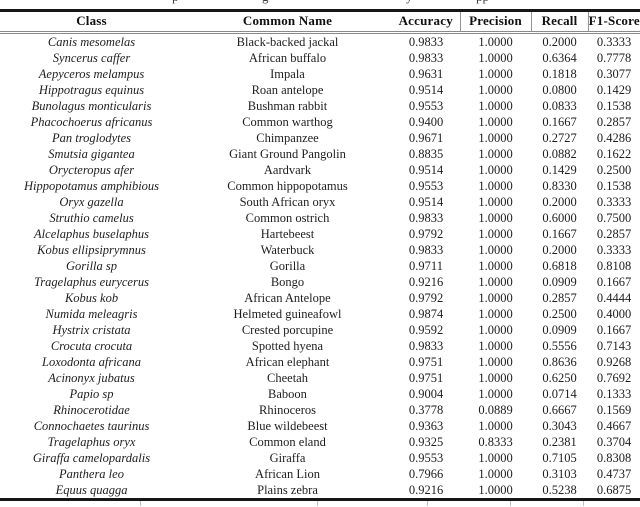 The width and height of the screenshot is (640, 507). What do you see at coordinates (559, 58) in the screenshot?
I see `recall-cell: 0.6364` at bounding box center [559, 58].